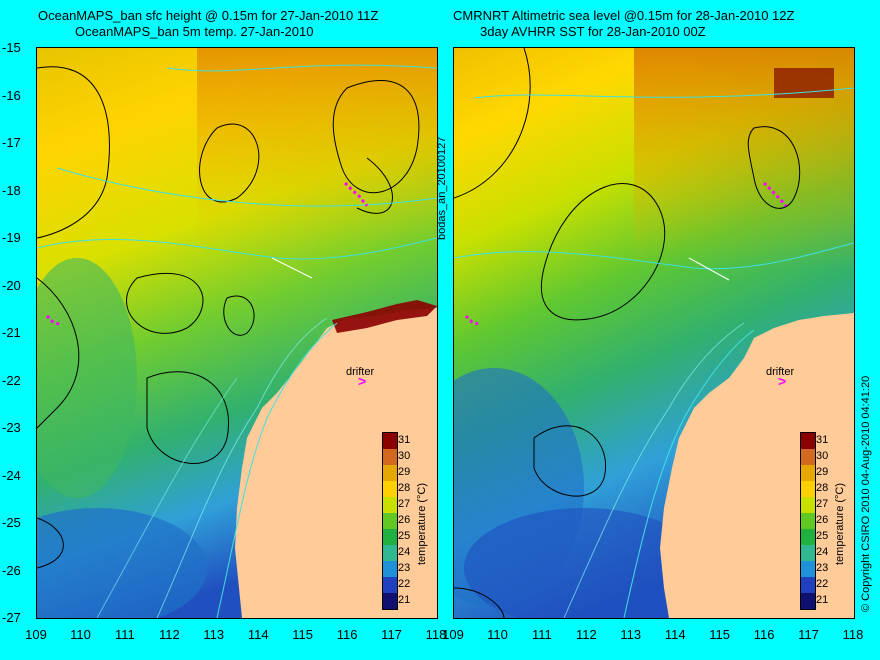 This screenshot has width=880, height=660. What do you see at coordinates (593, 31) in the screenshot?
I see `right-title-line2: 3day AVHRR SST for 28-Jan-2010 00Z` at bounding box center [593, 31].